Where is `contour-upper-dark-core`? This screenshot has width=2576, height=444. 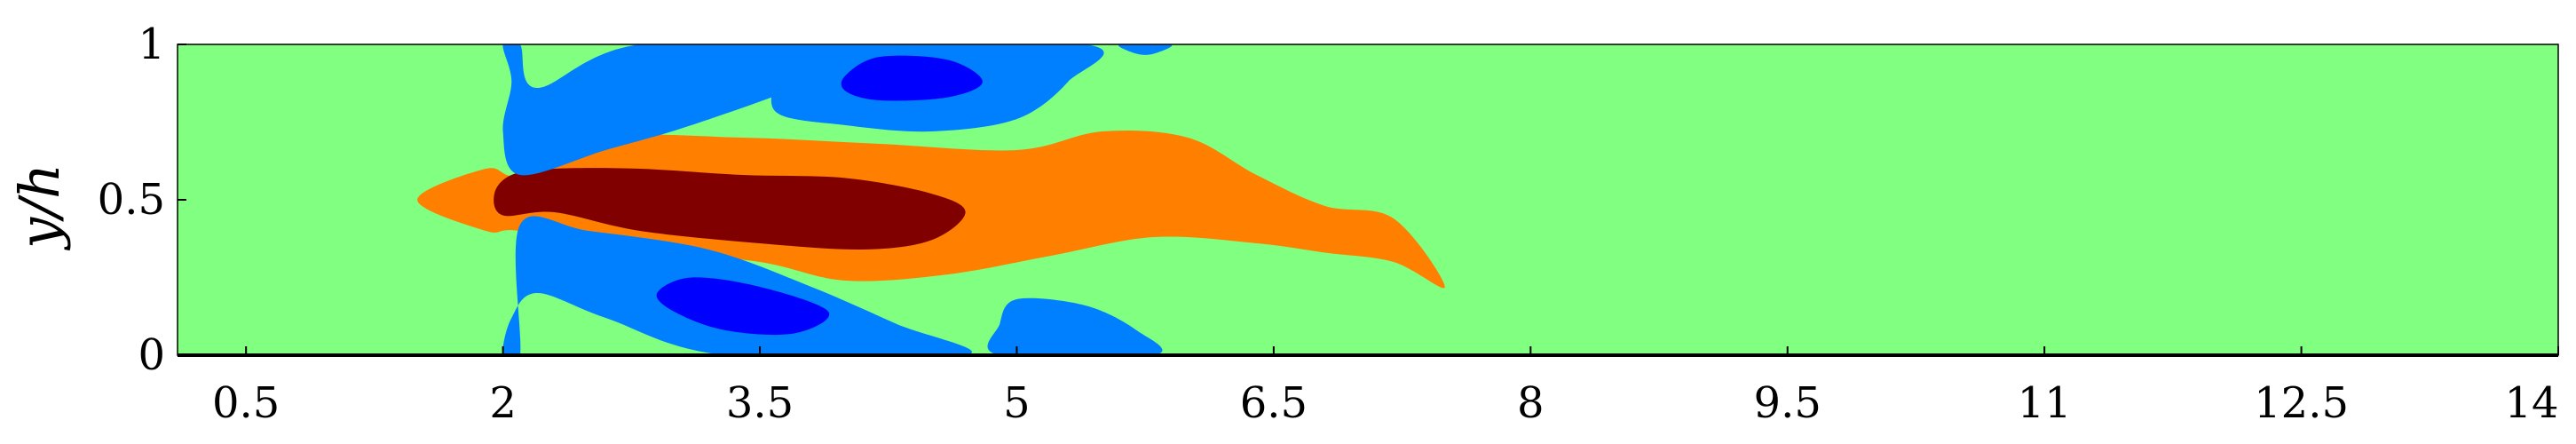
contour-upper-dark-core is located at coordinates (912, 78).